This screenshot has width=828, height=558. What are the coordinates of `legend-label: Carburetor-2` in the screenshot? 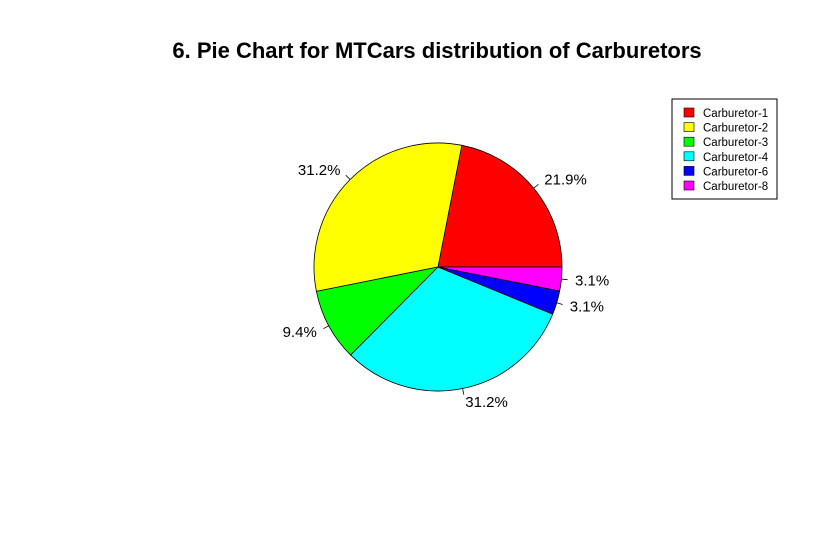 It's located at (735, 129).